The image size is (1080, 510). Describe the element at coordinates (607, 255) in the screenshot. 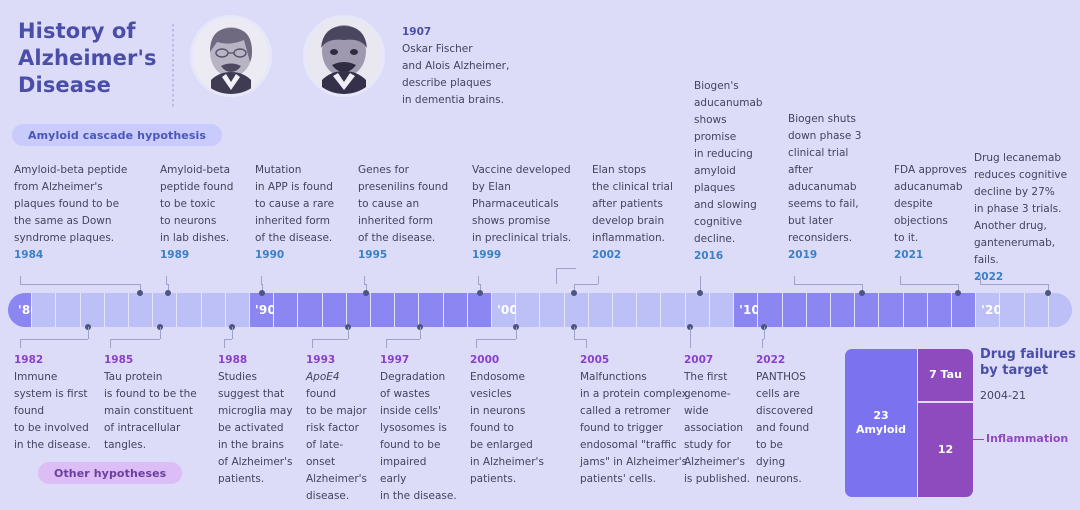

I see `event-year: 2002` at that location.